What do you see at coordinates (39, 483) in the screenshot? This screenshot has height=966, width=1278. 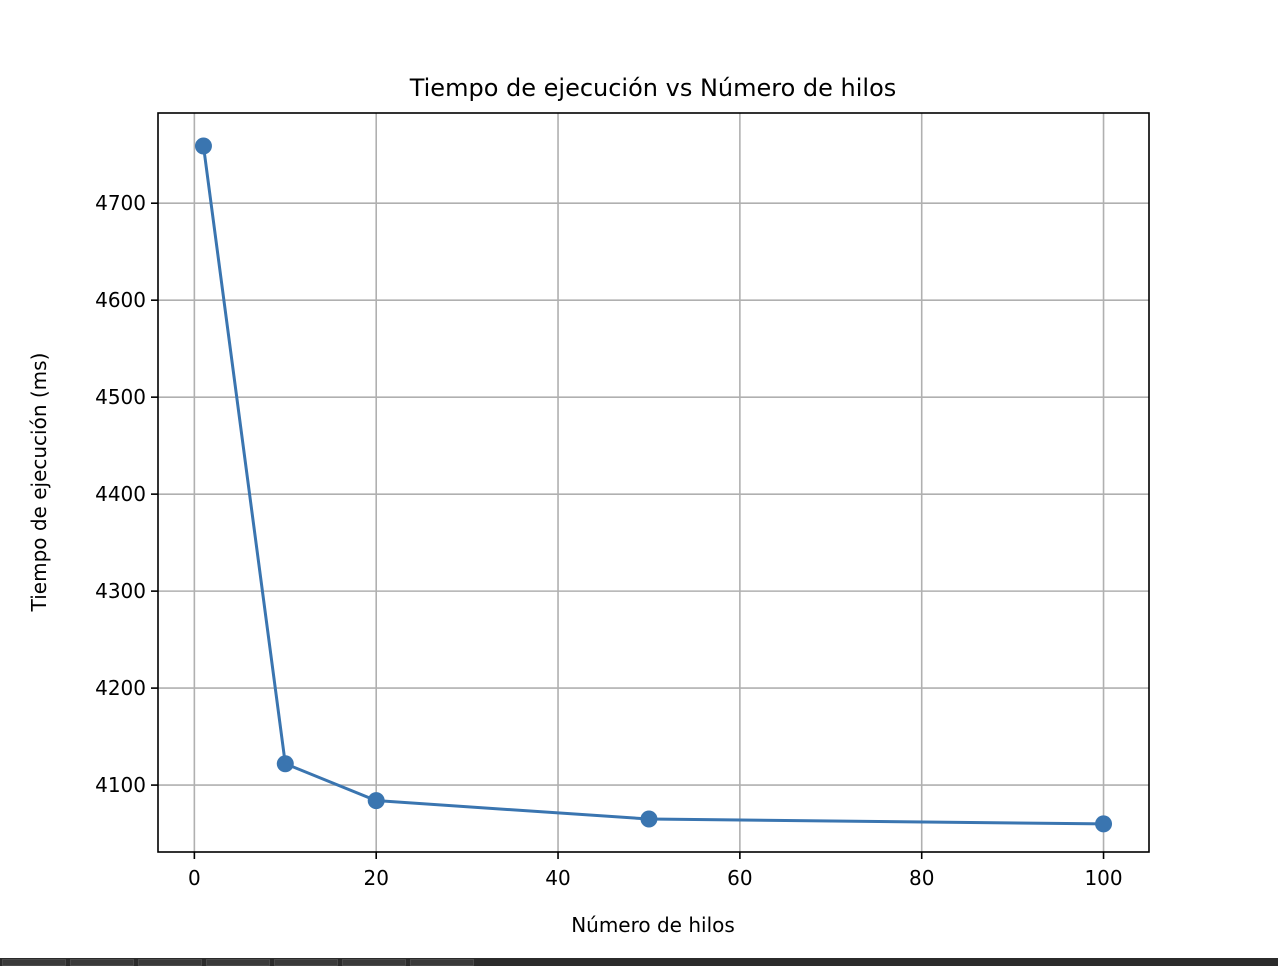 I see `y-axis-label: Tiempo de ejecución (ms)` at bounding box center [39, 483].